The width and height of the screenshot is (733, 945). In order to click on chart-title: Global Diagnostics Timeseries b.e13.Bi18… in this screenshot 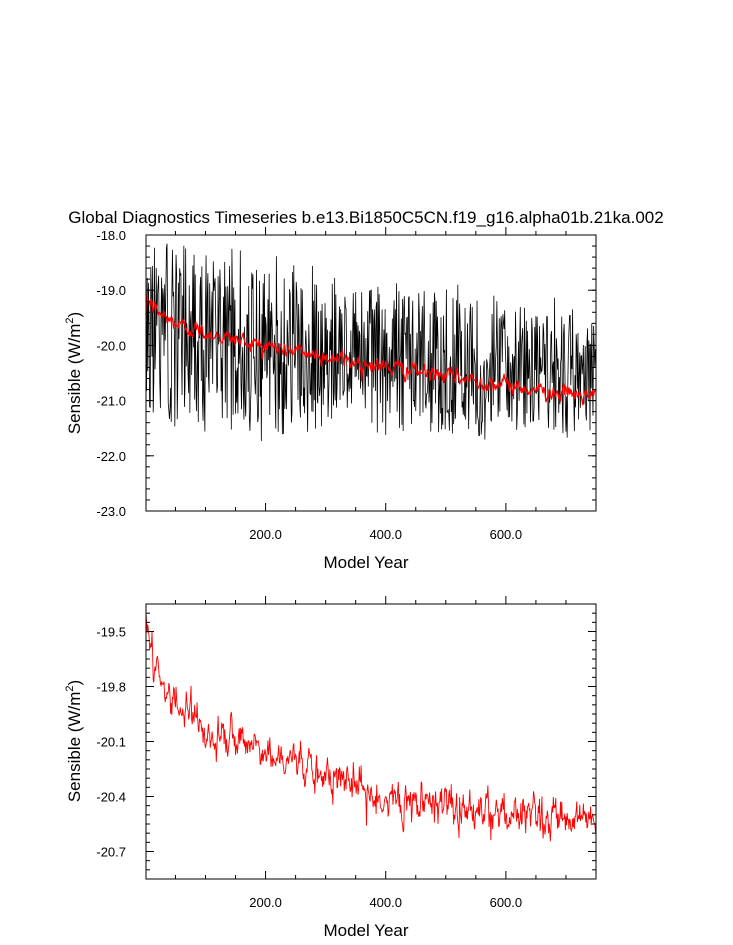, I will do `click(365, 217)`.